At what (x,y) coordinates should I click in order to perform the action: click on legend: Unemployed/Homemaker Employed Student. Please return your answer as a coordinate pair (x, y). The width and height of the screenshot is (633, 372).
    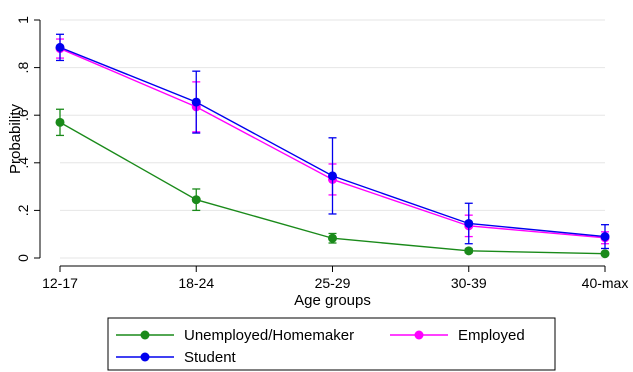
    Looking at the image, I should click on (331, 344).